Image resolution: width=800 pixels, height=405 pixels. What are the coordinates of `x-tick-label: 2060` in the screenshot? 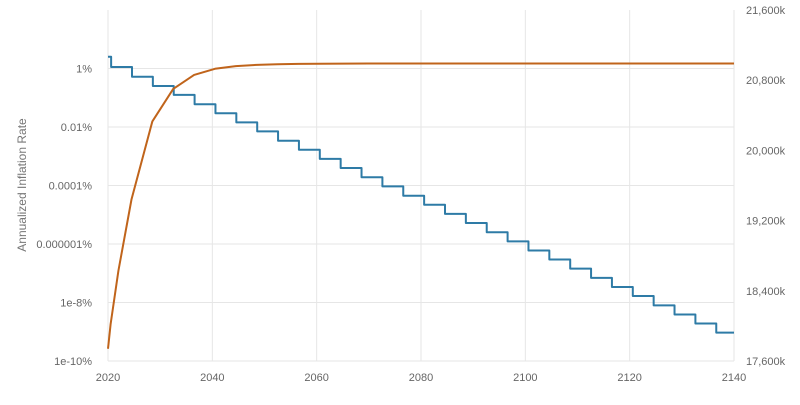 It's located at (316, 378).